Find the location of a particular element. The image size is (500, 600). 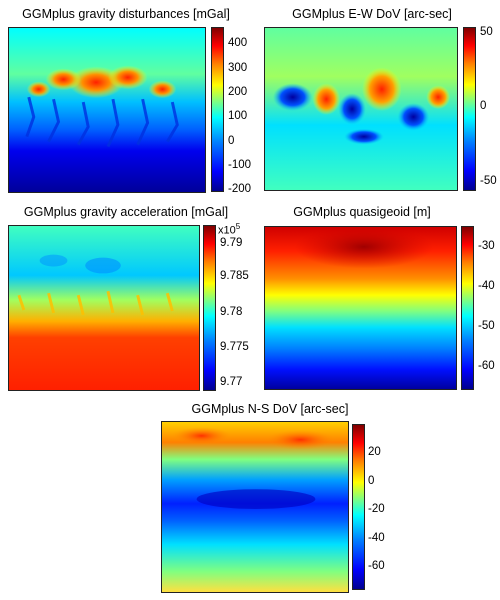

colorbar-tick-label: 50 is located at coordinates (486, 32).